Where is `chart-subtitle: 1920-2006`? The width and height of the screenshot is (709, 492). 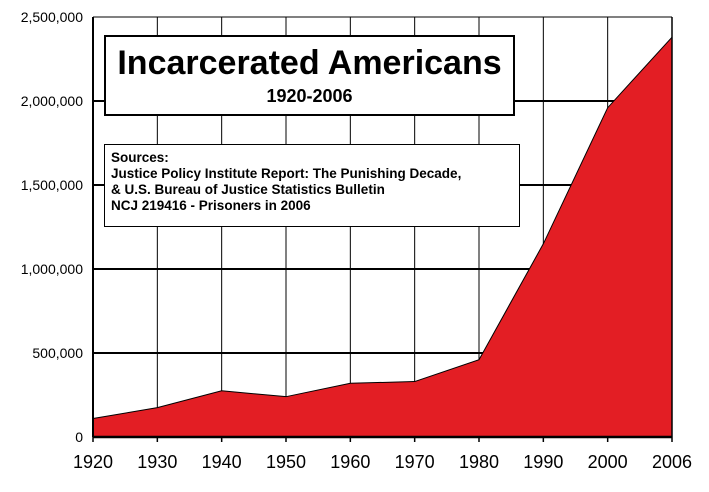 chart-subtitle: 1920-2006 is located at coordinates (309, 96).